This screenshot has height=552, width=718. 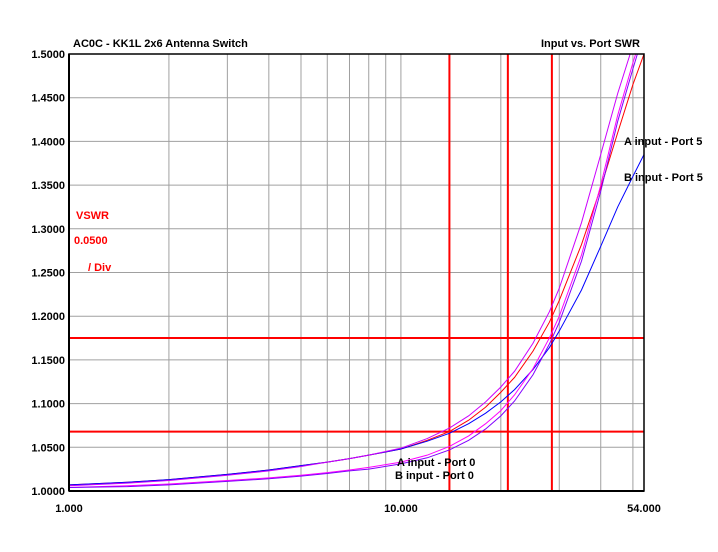 I want to click on annotation-b-port0: B input - Port 0, so click(x=434, y=476).